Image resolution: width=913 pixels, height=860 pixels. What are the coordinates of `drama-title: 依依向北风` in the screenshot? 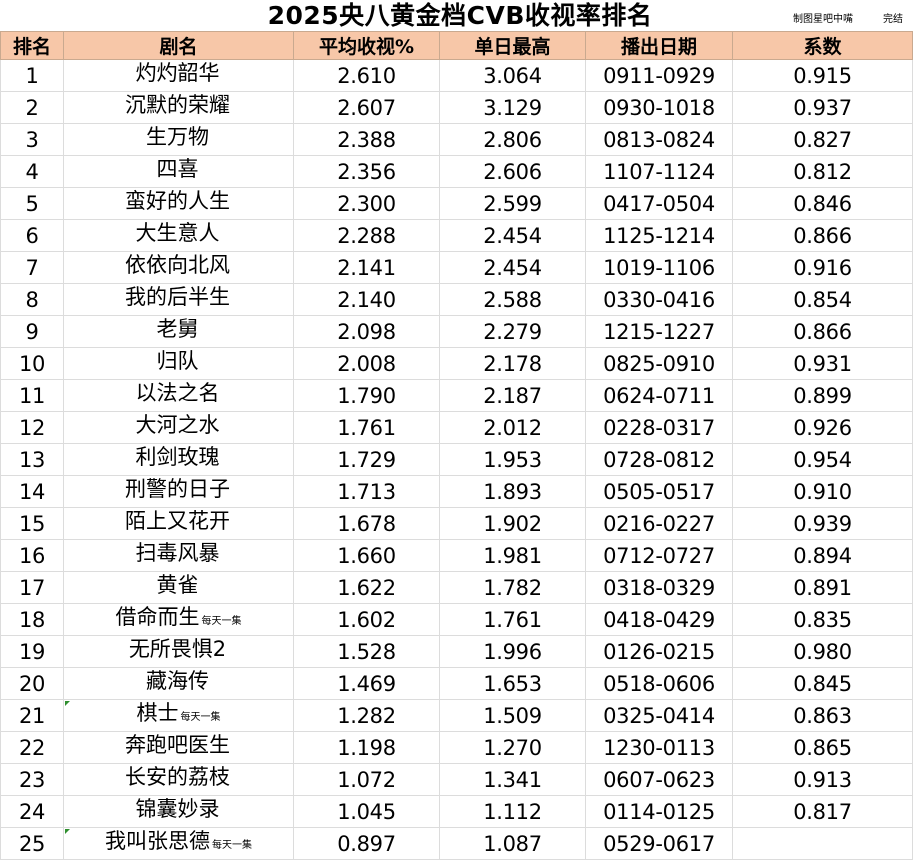 It's located at (177, 265).